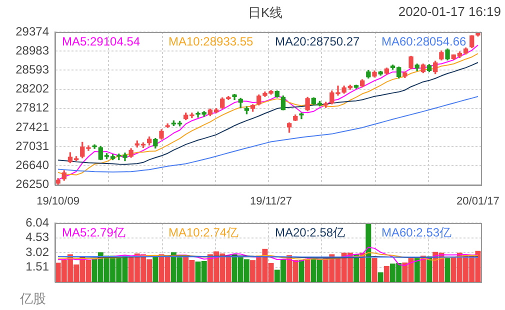  I want to click on y-tick-label: 27421, so click(33, 127).